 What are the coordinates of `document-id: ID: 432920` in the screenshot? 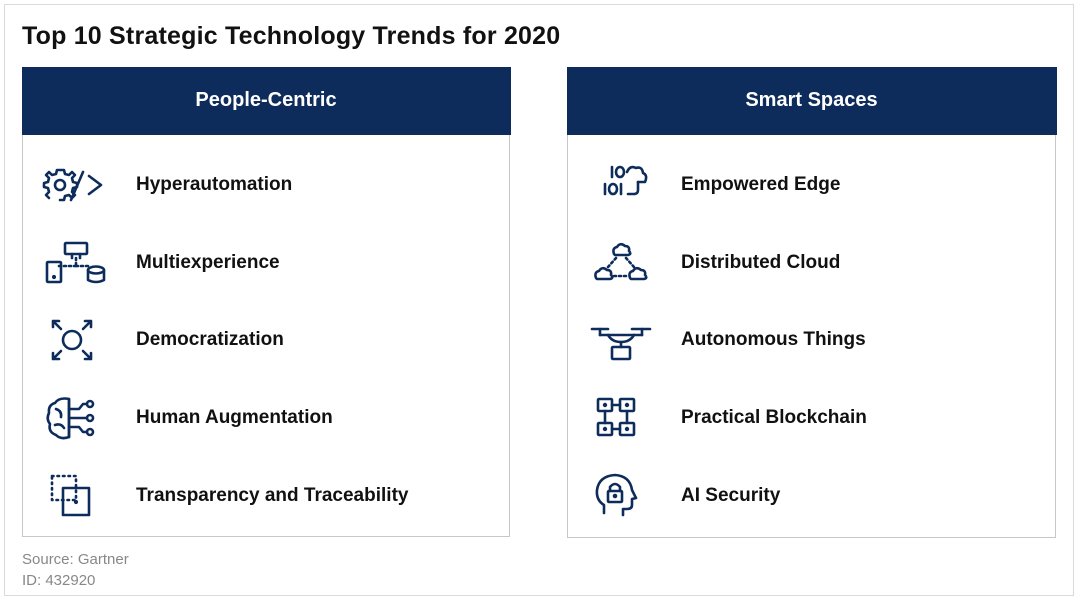 It's located at (59, 580).